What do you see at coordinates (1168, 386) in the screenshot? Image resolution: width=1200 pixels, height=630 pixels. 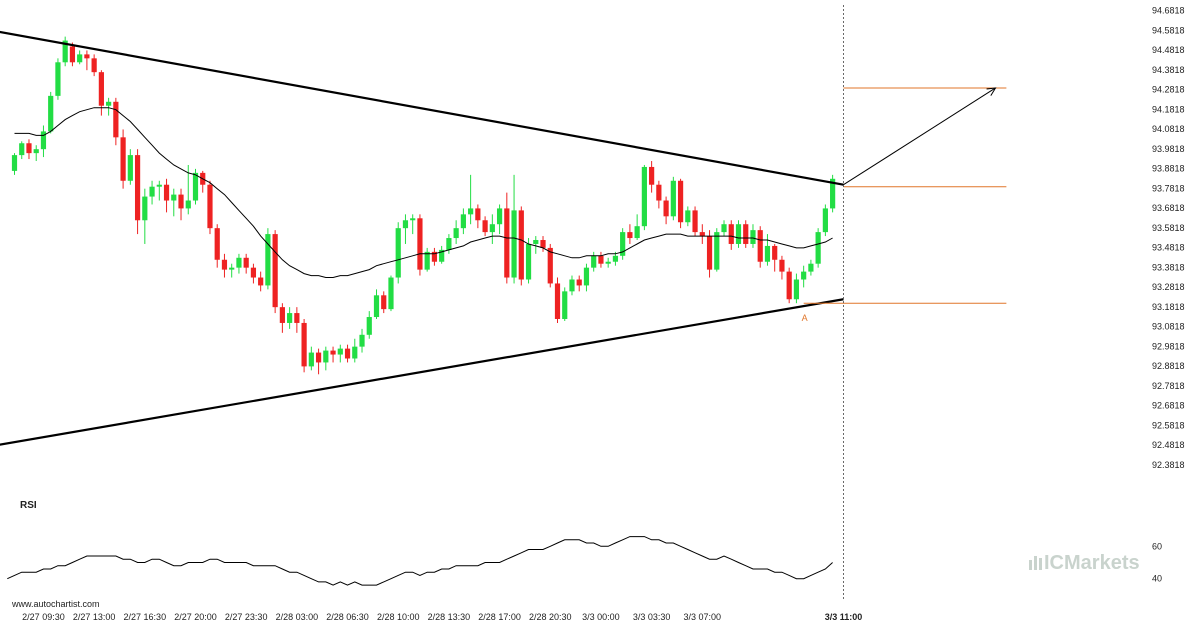 I see `price-tick-label: 92.7818` at bounding box center [1168, 386].